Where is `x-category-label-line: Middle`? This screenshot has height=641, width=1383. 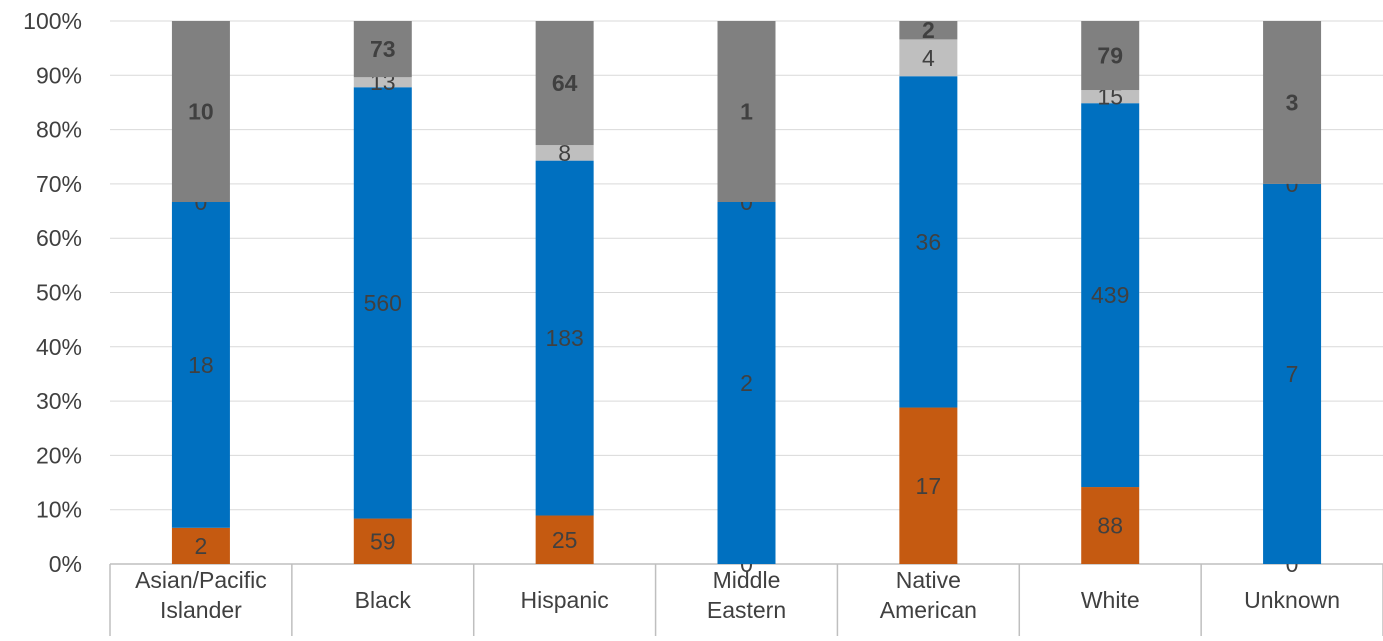
x-category-label-line: Middle is located at coordinates (747, 580).